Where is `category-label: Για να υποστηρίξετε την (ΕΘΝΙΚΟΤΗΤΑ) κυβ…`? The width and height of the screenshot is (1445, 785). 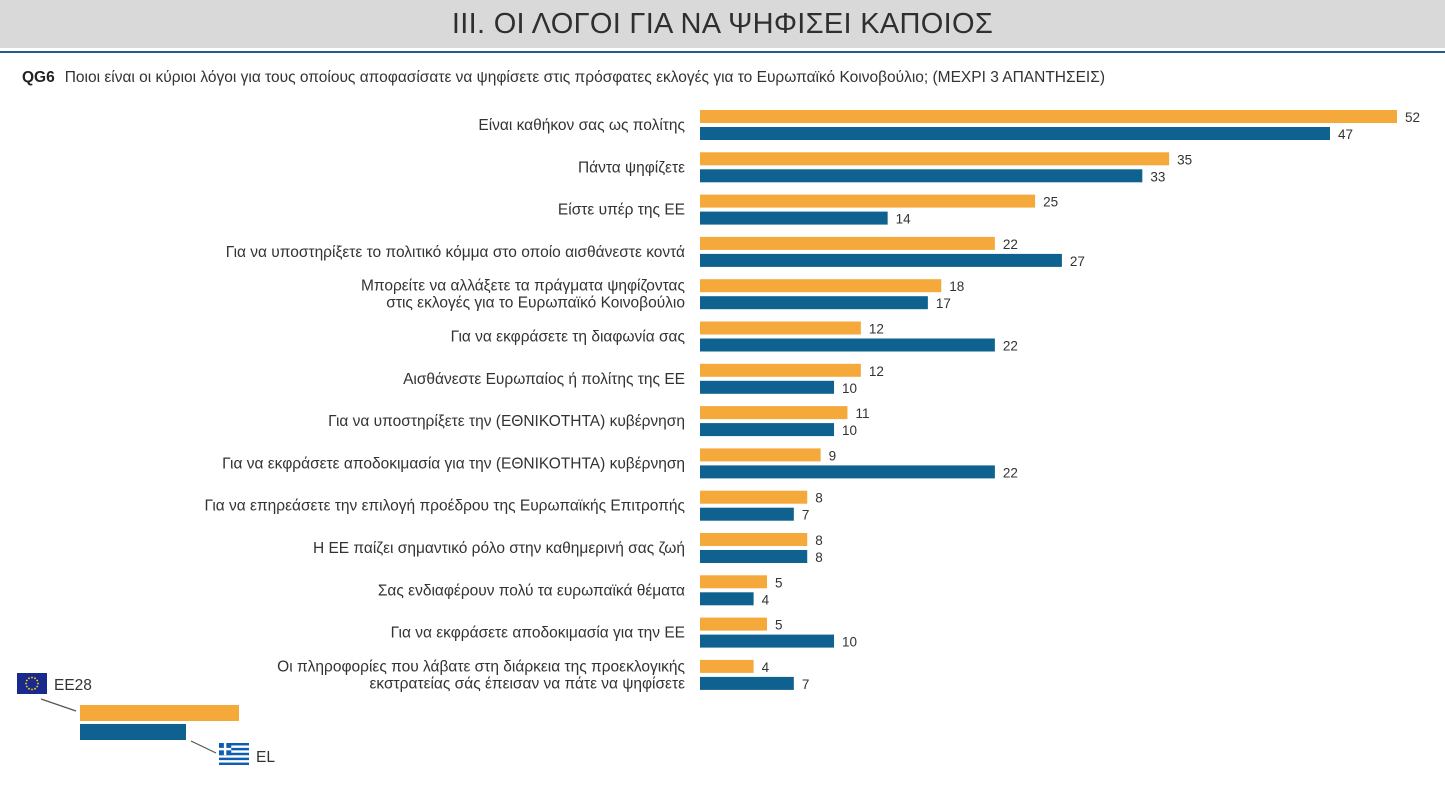 category-label: Για να υποστηρίξετε την (ΕΘΝΙΚΟΤΗΤΑ) κυβ… is located at coordinates (506, 421).